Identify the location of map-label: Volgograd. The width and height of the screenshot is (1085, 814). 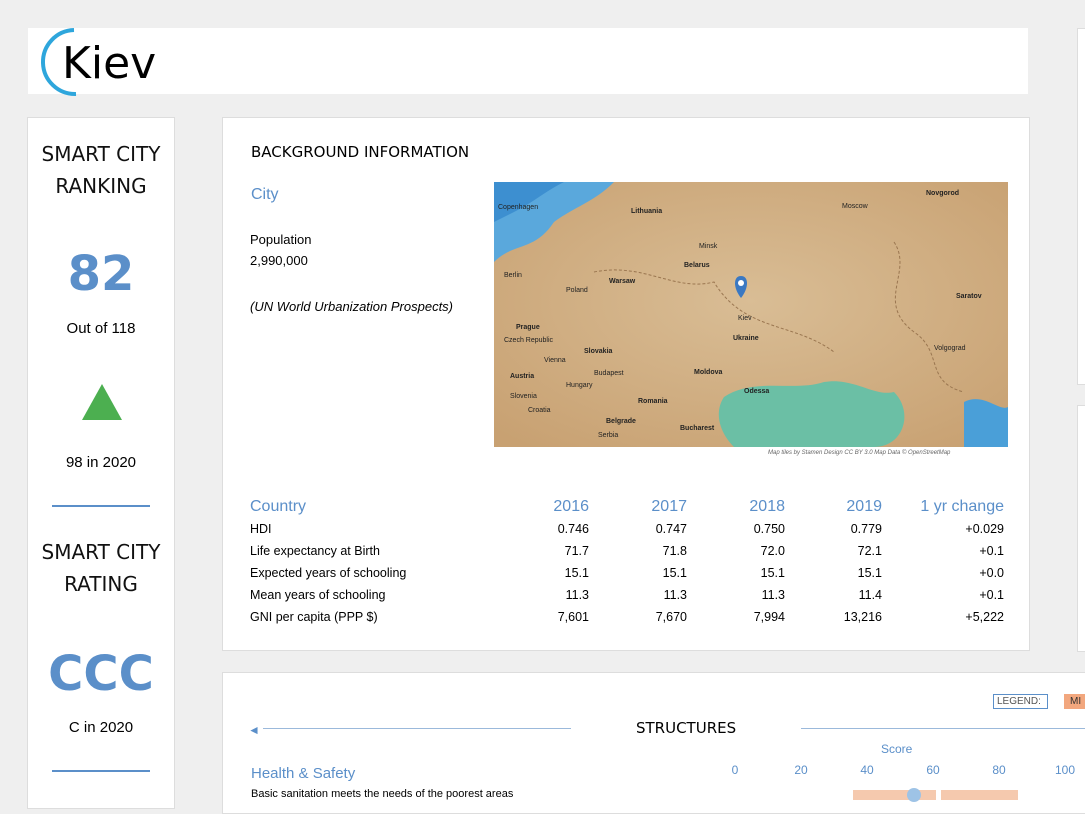
(950, 348).